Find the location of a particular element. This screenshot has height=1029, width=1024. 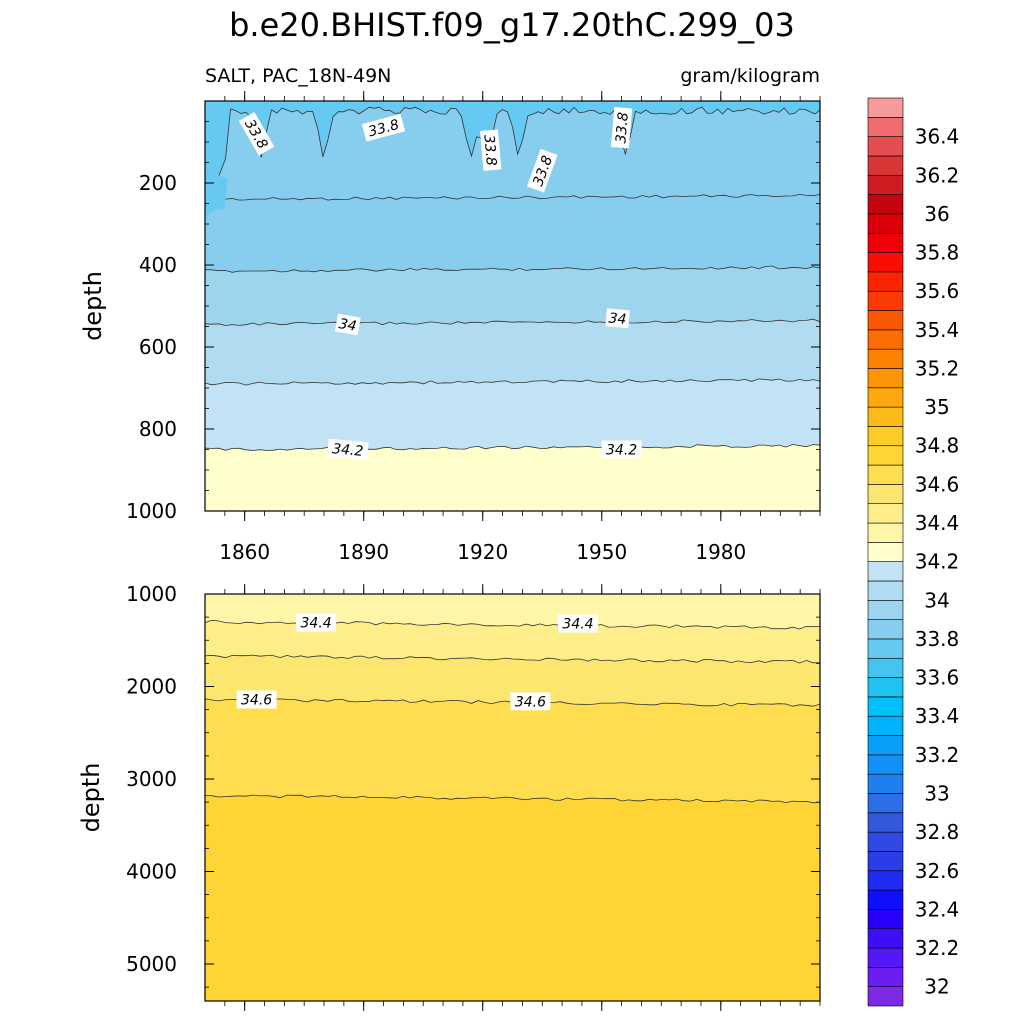

y-tick-label: 800 is located at coordinates (158, 429).